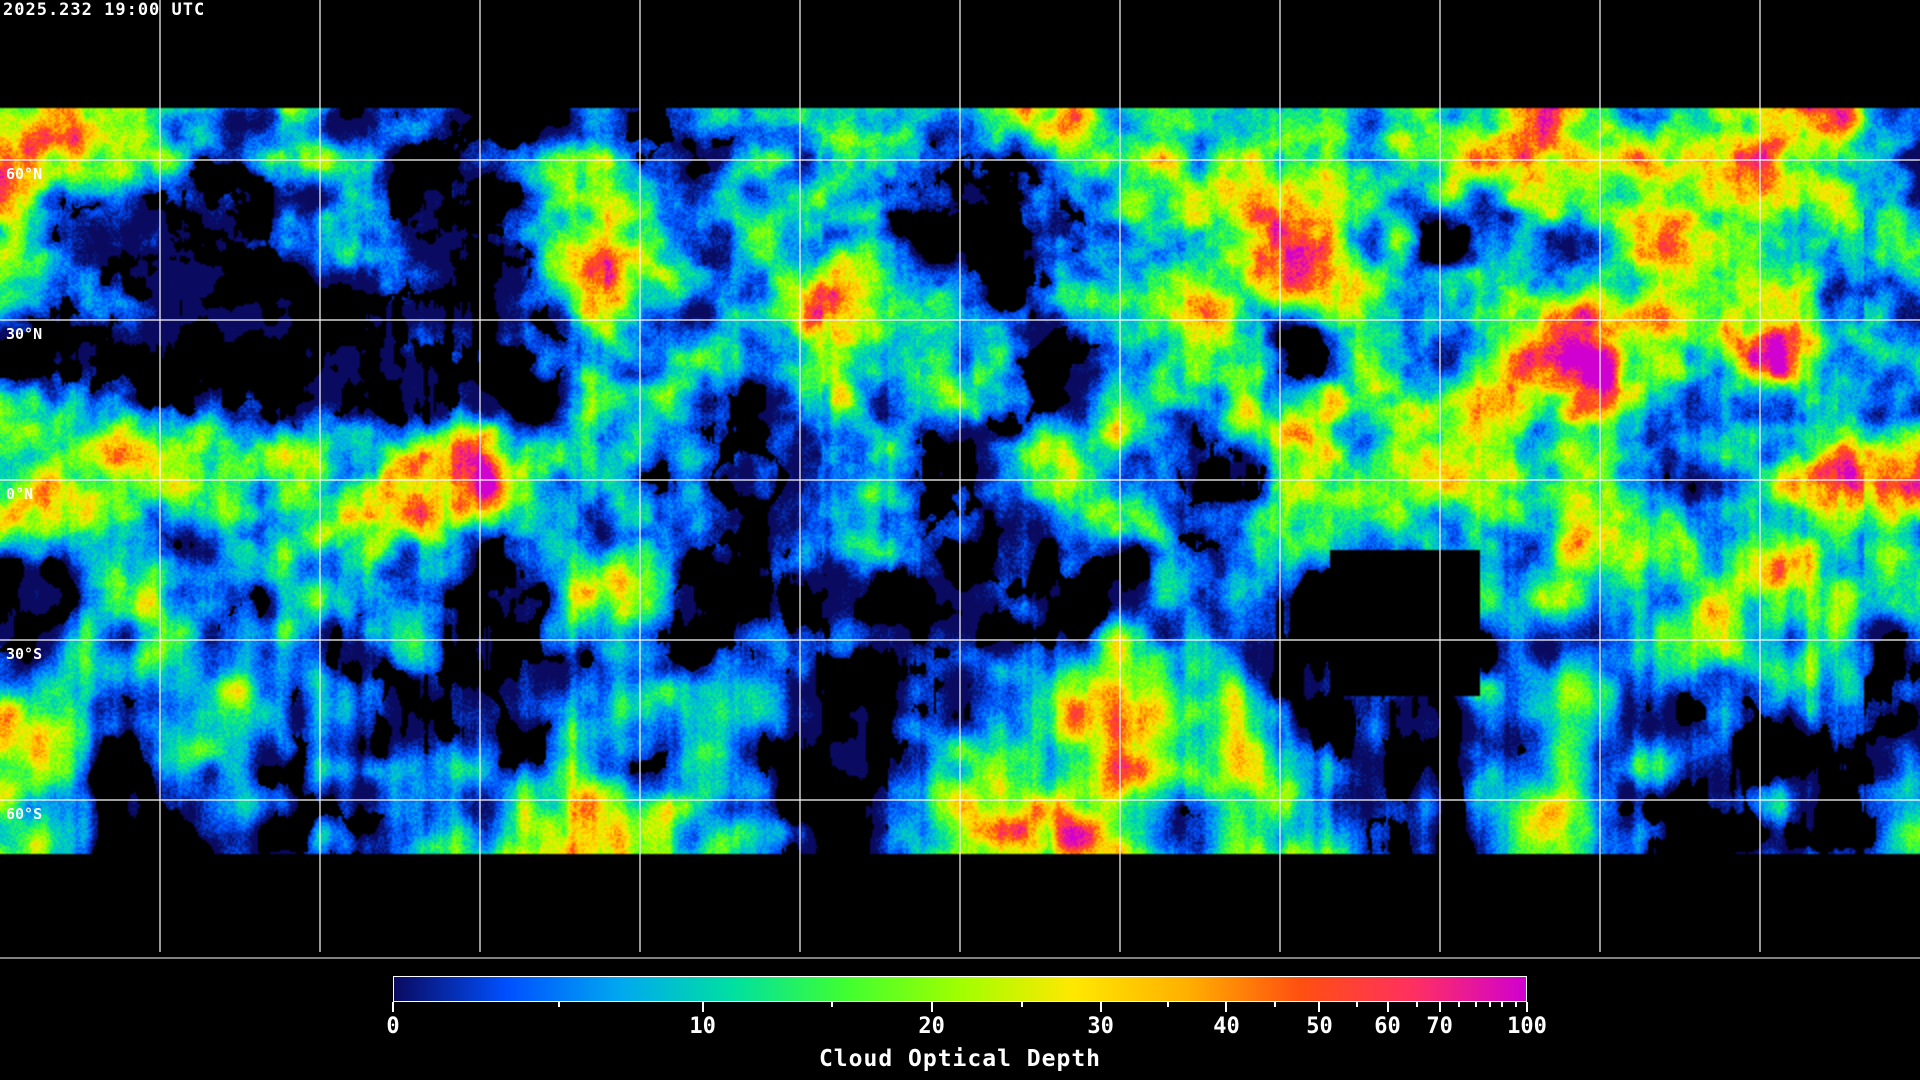 This screenshot has height=1080, width=1920. What do you see at coordinates (393, 1026) in the screenshot?
I see `colorbar-tick-label: 0` at bounding box center [393, 1026].